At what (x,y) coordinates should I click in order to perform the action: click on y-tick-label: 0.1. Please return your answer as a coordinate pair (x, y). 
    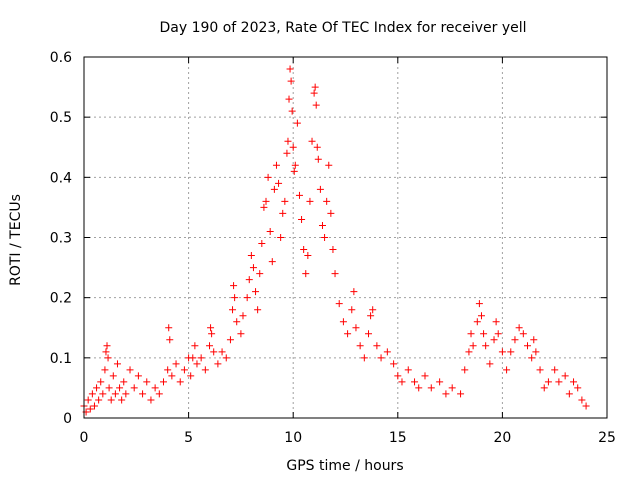
    Looking at the image, I should click on (61, 359).